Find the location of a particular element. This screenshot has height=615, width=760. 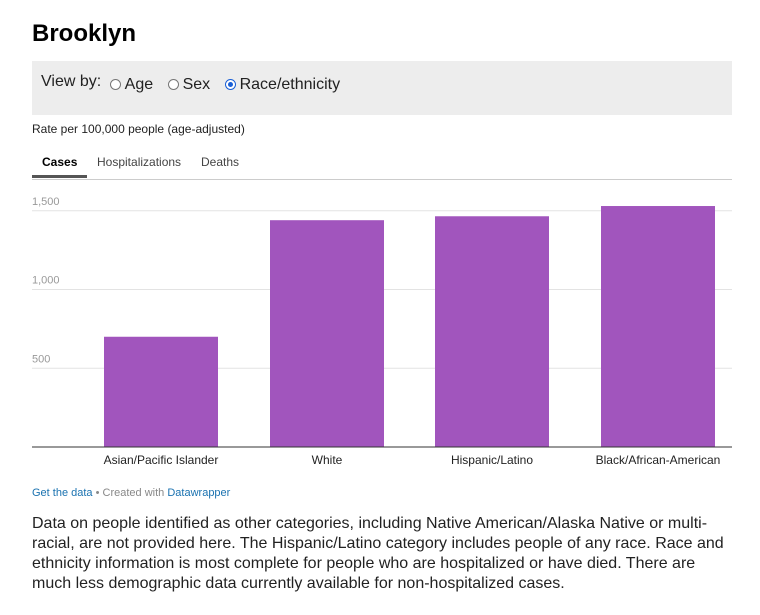

view-by-race-label: Race/ethnicity is located at coordinates (290, 84).